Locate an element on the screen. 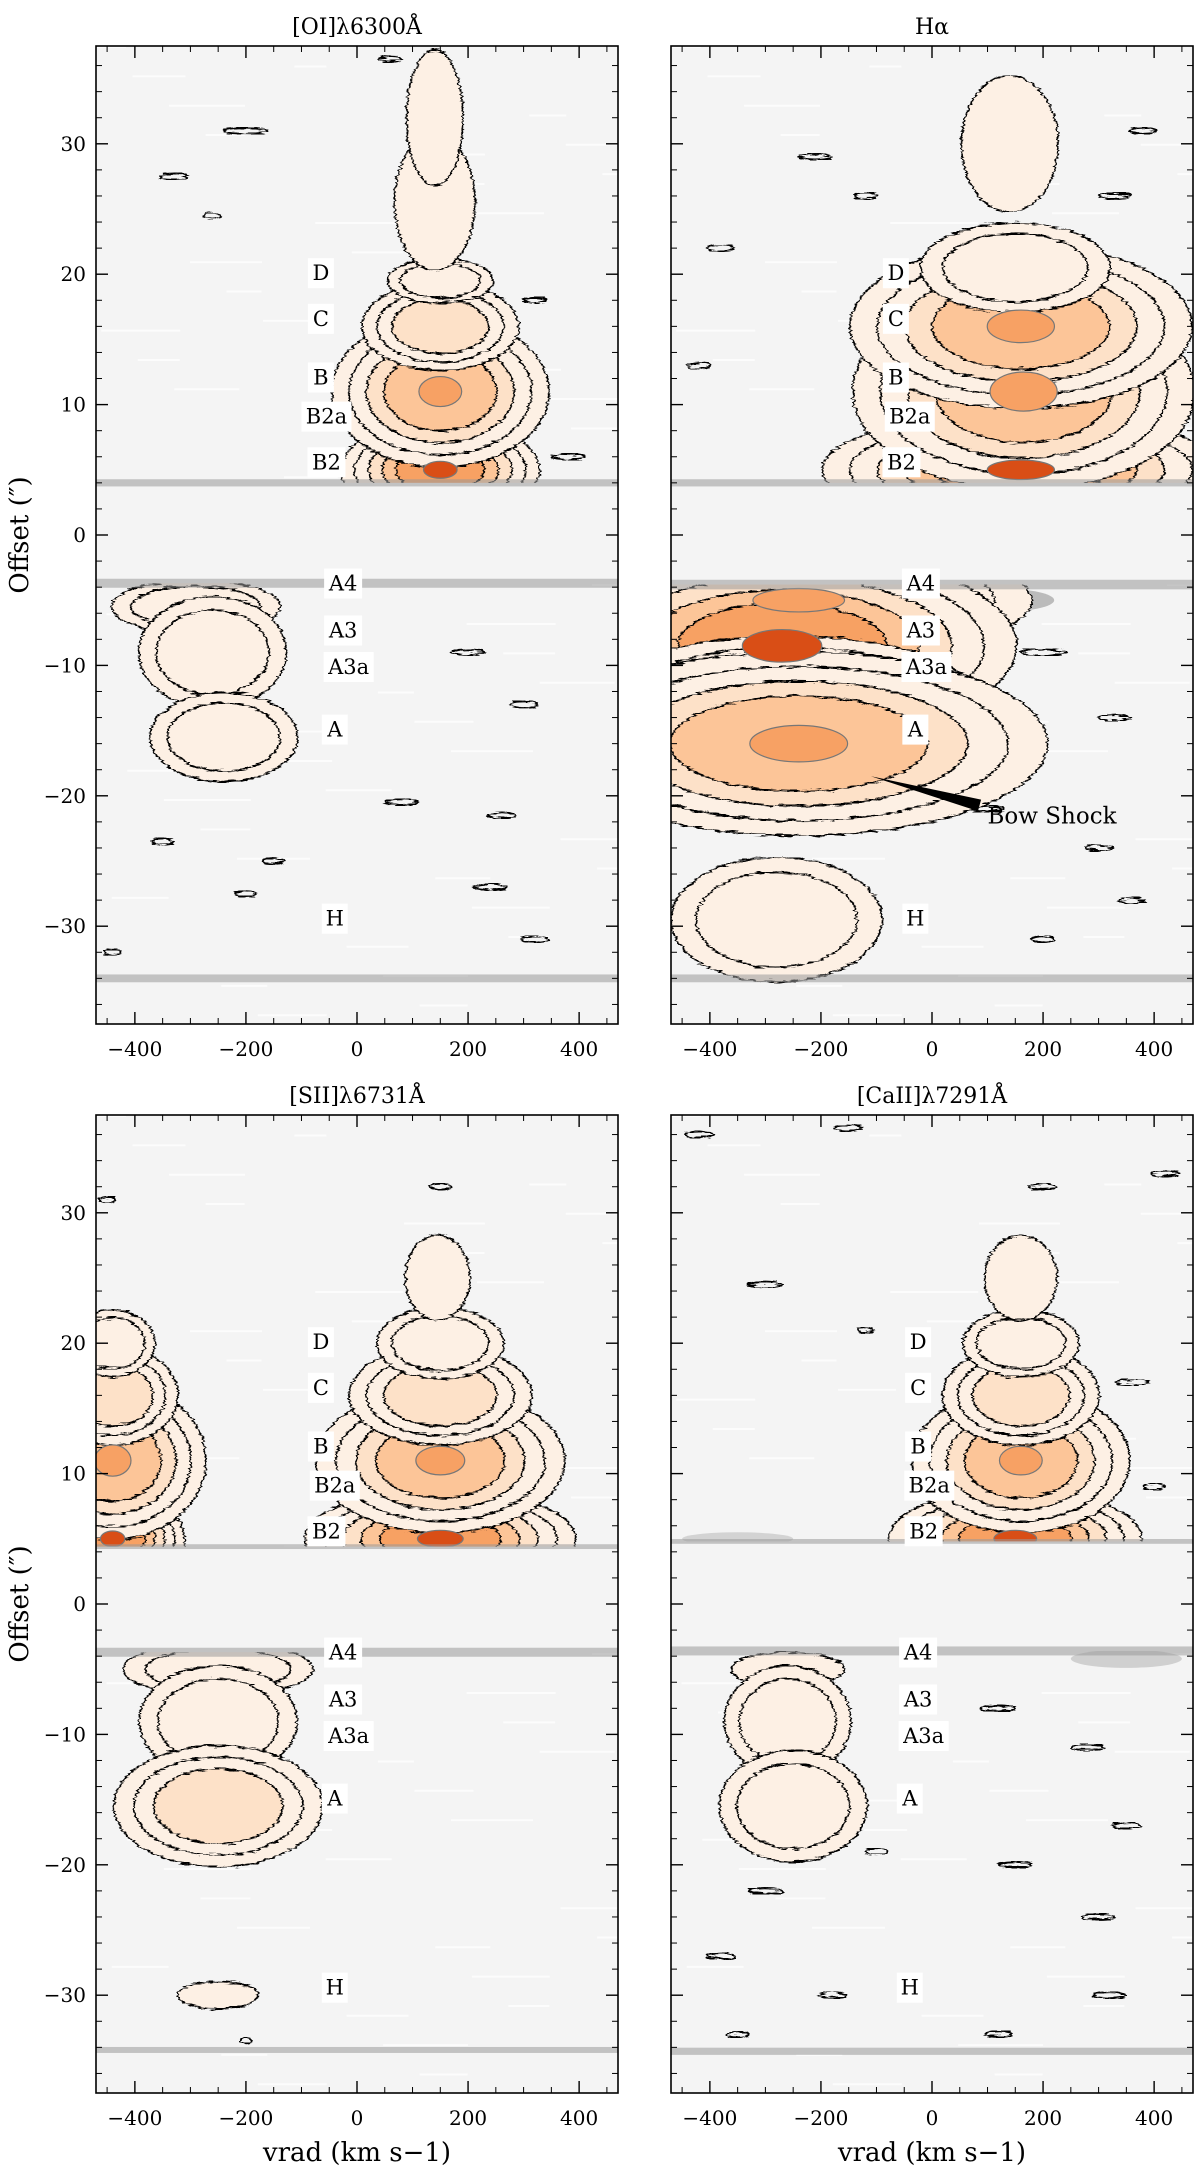  knot-label: D is located at coordinates (320, 1342).